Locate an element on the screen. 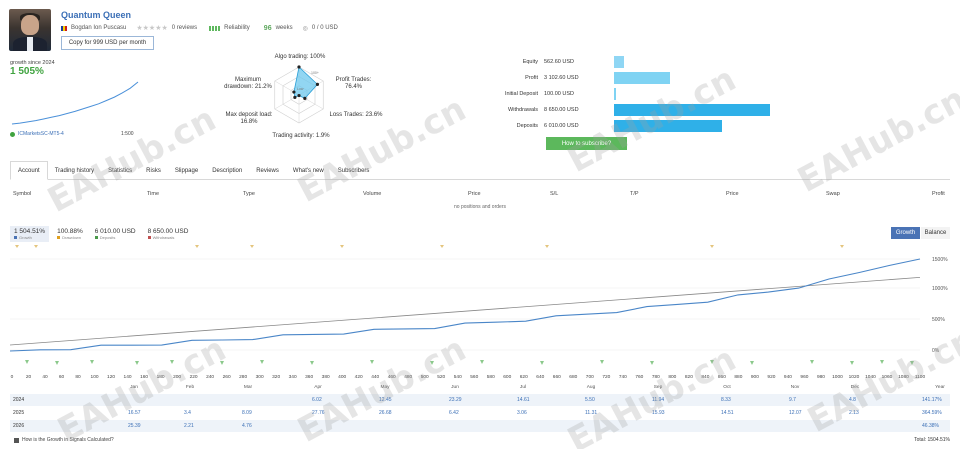  x-tick-label: 480 is located at coordinates (408, 377).